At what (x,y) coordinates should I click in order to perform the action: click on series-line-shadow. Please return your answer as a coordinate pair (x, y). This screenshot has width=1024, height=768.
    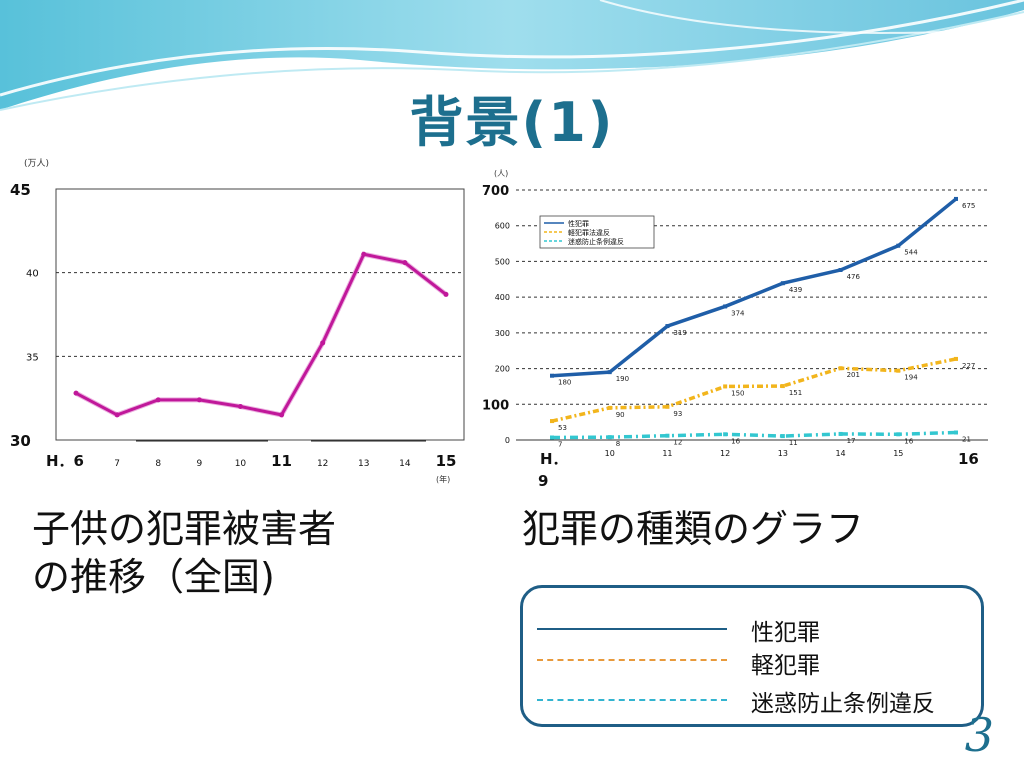
    Looking at the image, I should click on (261, 334).